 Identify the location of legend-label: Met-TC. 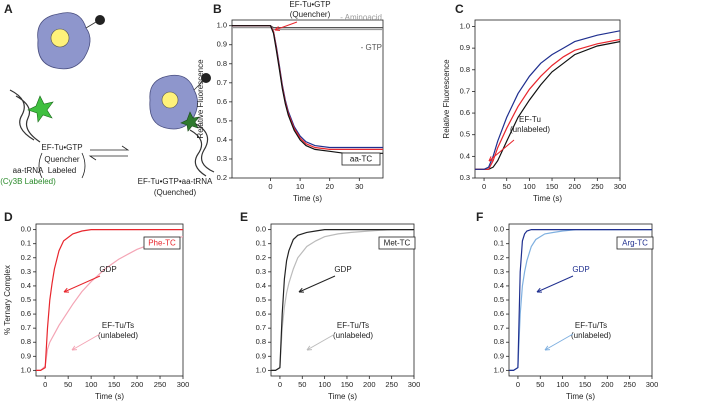
(397, 243).